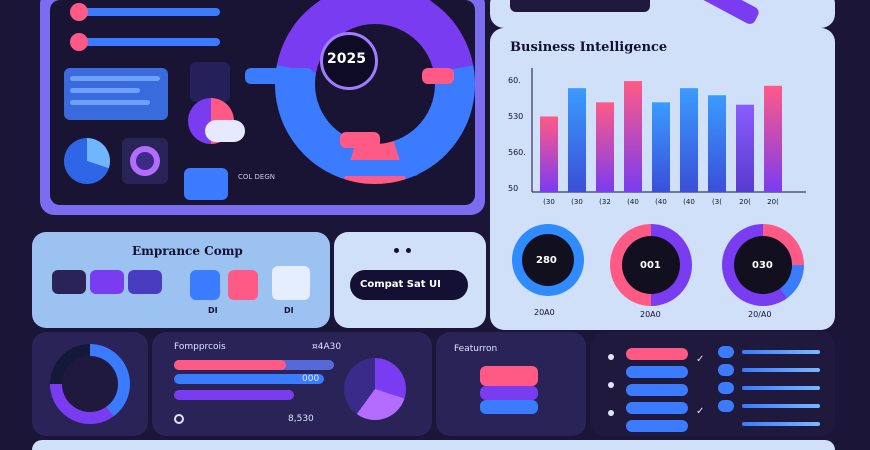 Image resolution: width=870 pixels, height=450 pixels. What do you see at coordinates (589, 47) in the screenshot?
I see `bi-title: Business Intelligence` at bounding box center [589, 47].